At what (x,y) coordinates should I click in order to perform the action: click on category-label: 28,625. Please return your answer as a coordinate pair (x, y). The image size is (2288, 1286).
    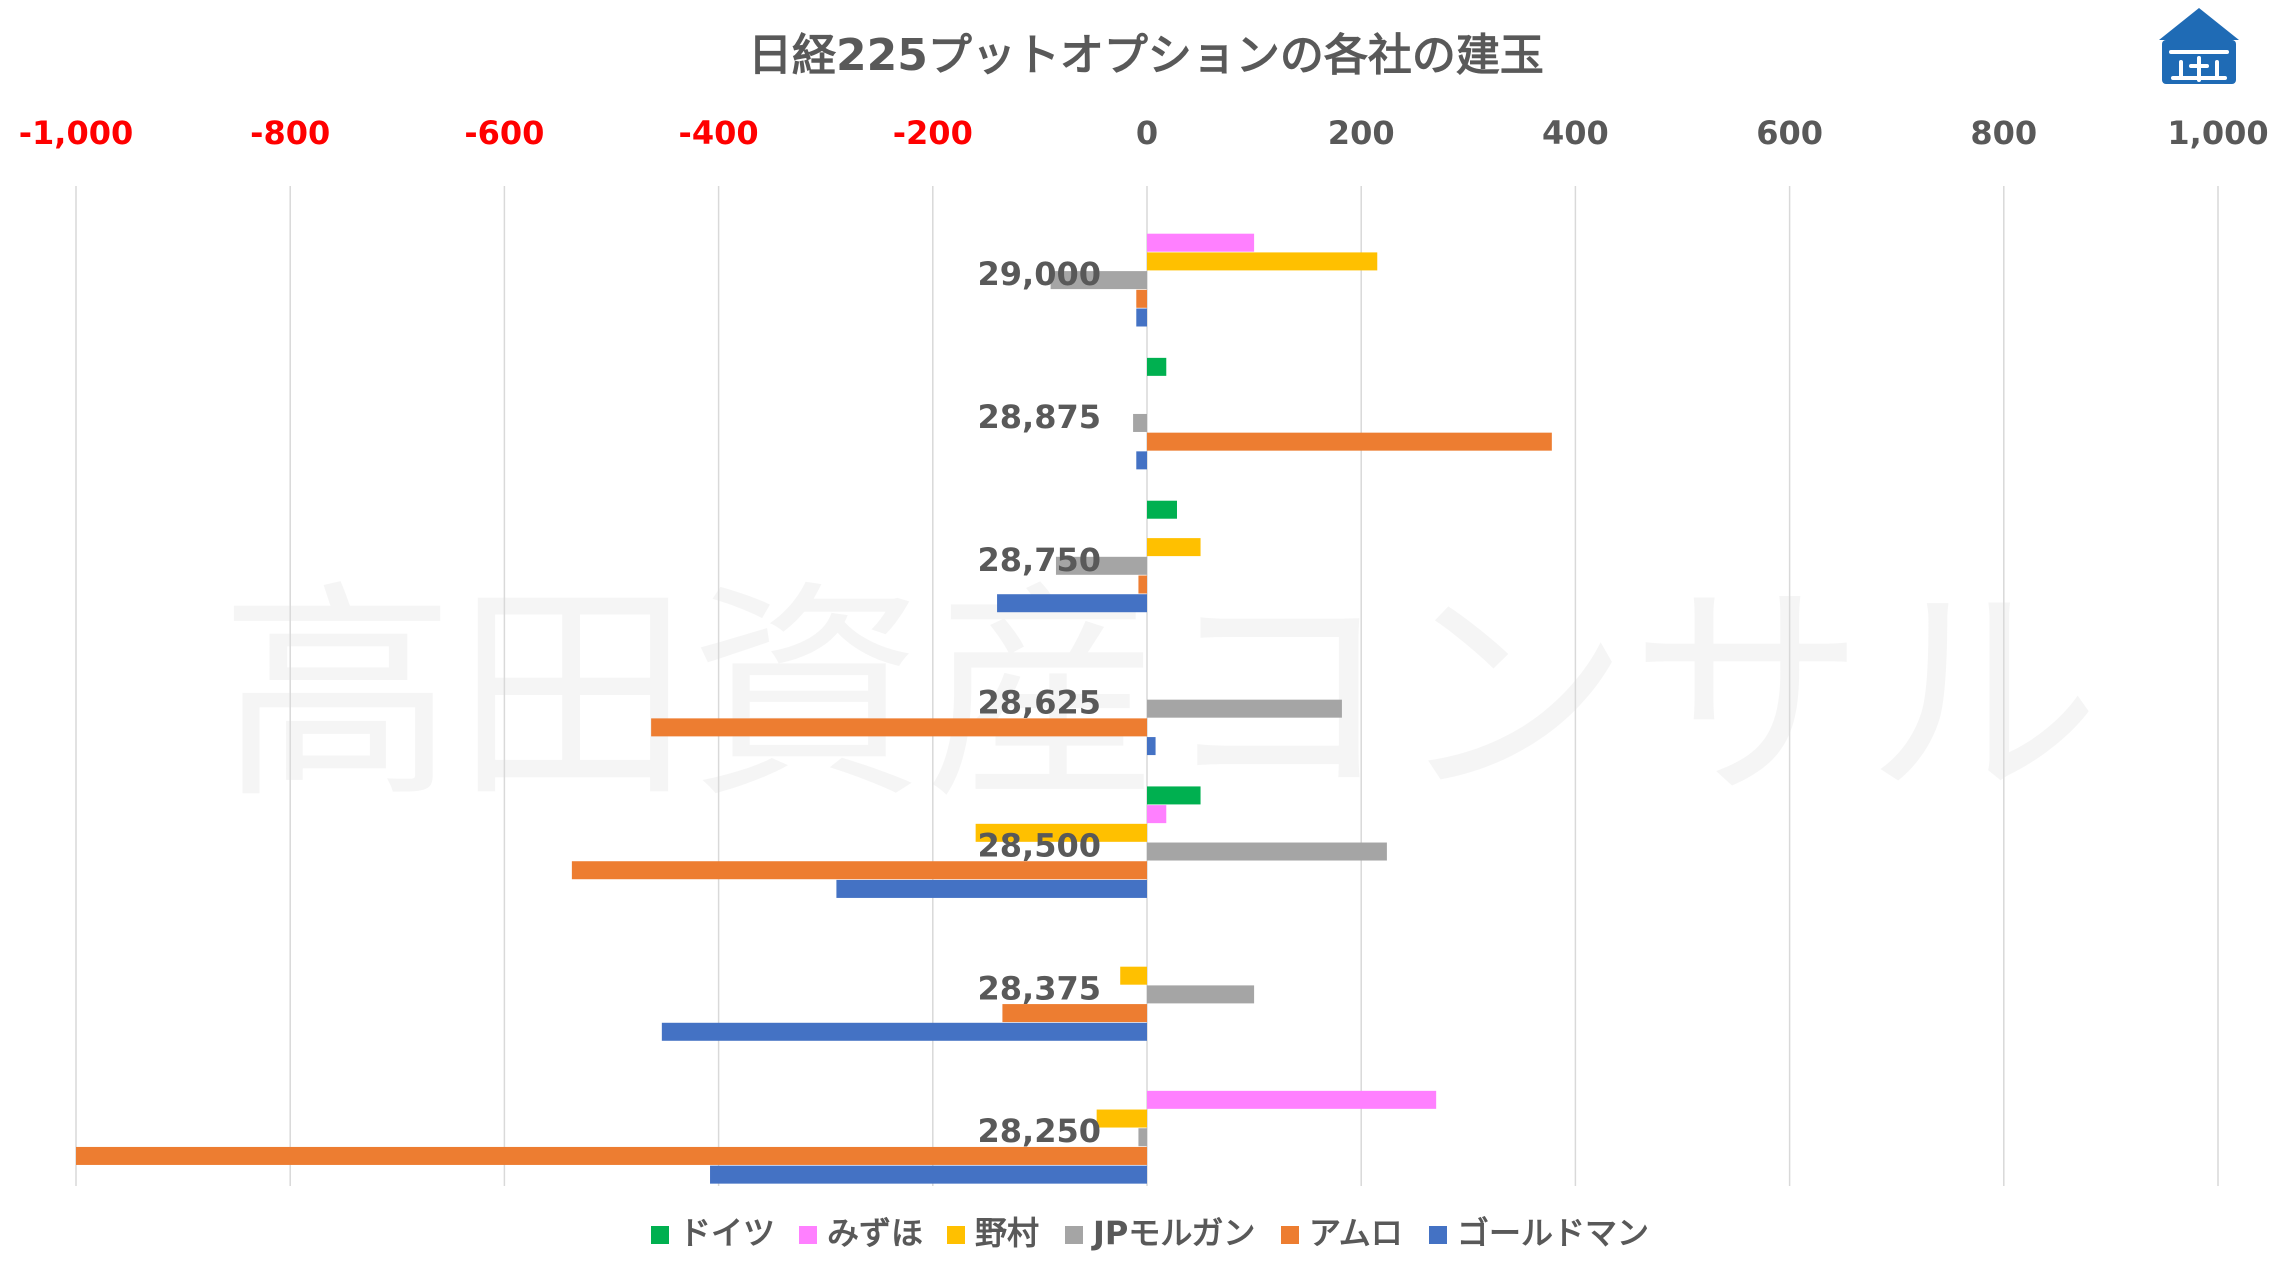
    Looking at the image, I should click on (1039, 703).